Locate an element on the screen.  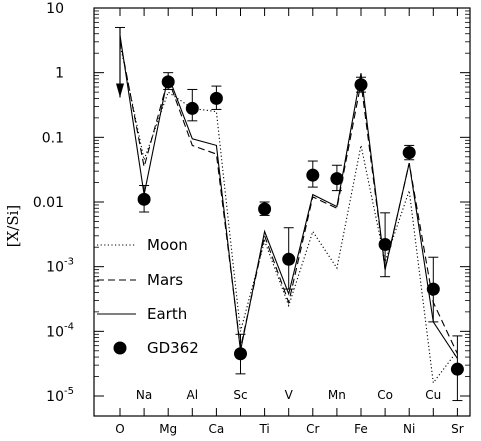
y-axis-label: [X/Si] is located at coordinates (13, 226).